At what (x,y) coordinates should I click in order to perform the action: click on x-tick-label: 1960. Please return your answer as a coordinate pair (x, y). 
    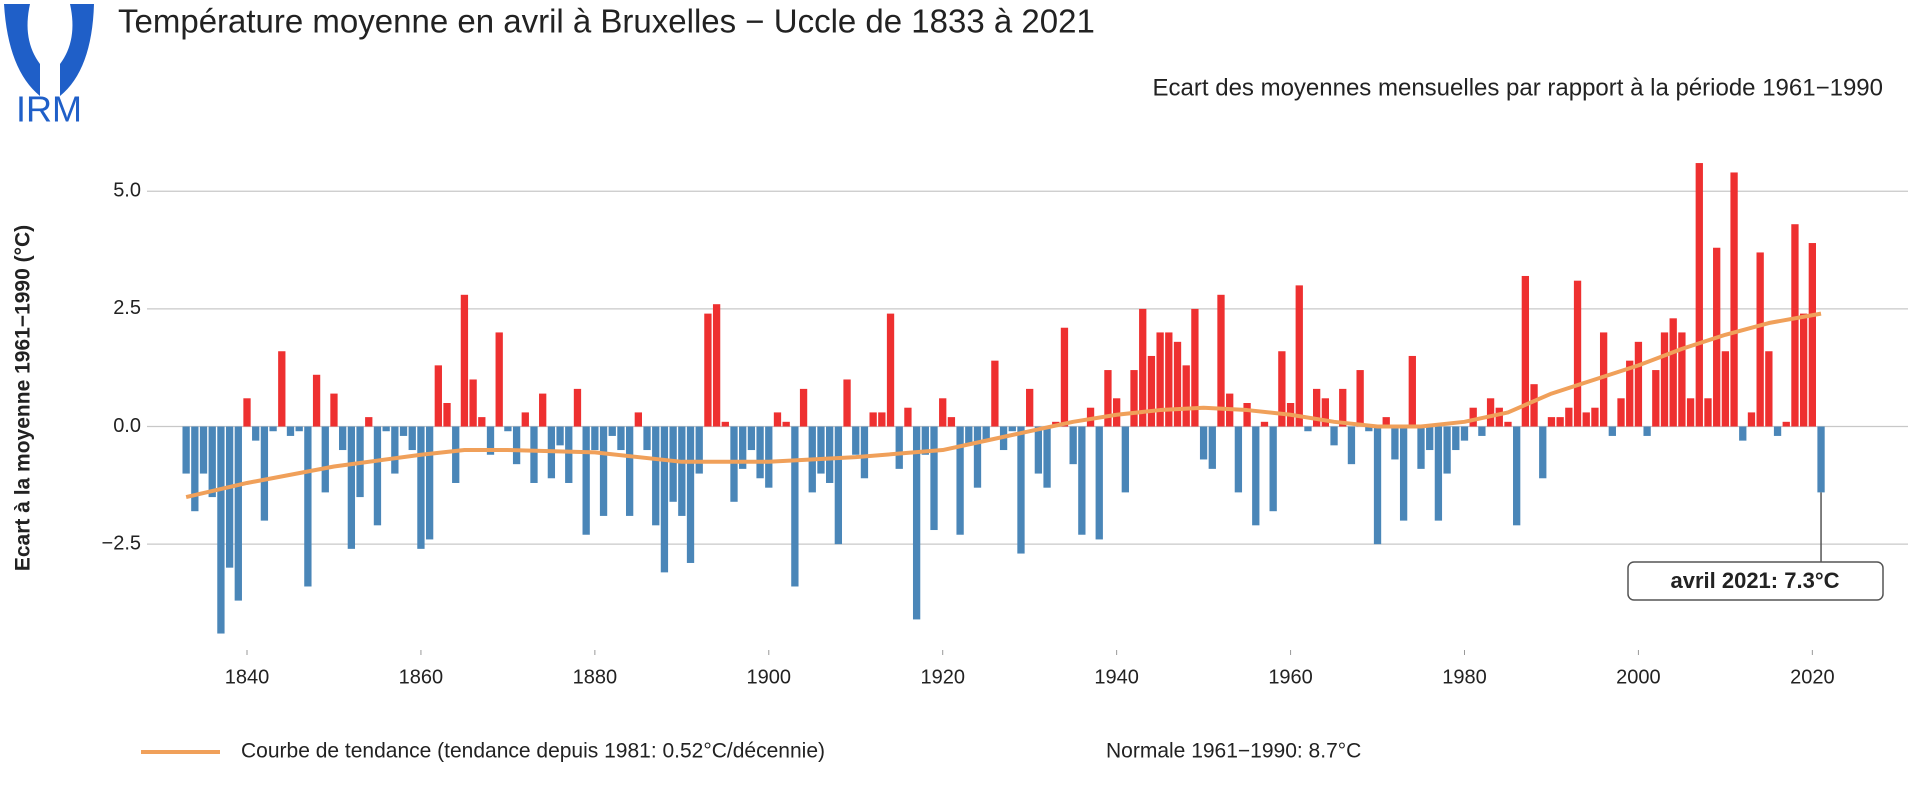
    Looking at the image, I should click on (1290, 677).